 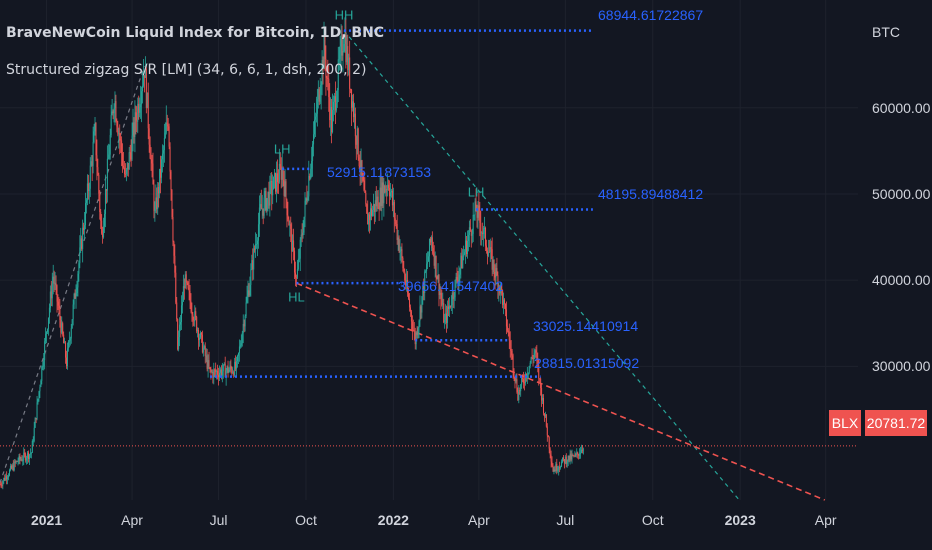 What do you see at coordinates (46, 520) in the screenshot?
I see `x-tick-label: 2021` at bounding box center [46, 520].